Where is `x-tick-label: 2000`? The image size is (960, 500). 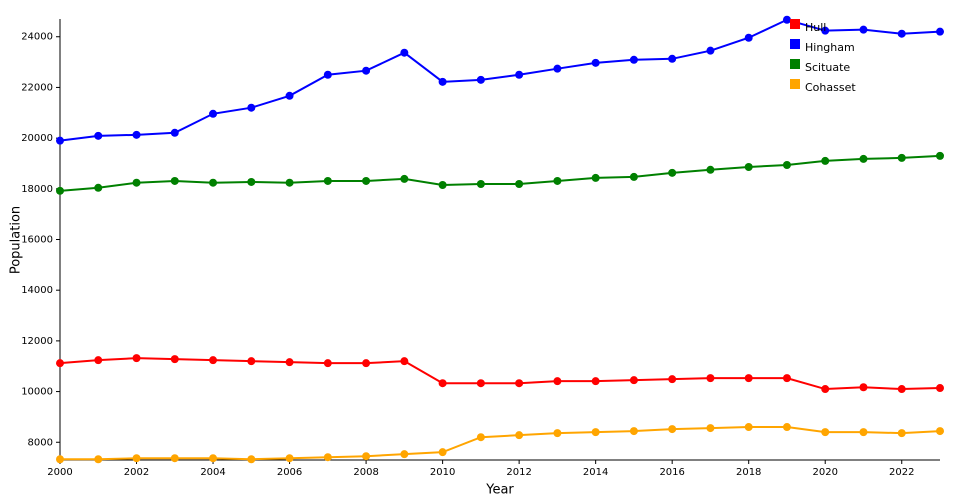 x-tick-label: 2000 is located at coordinates (59, 472).